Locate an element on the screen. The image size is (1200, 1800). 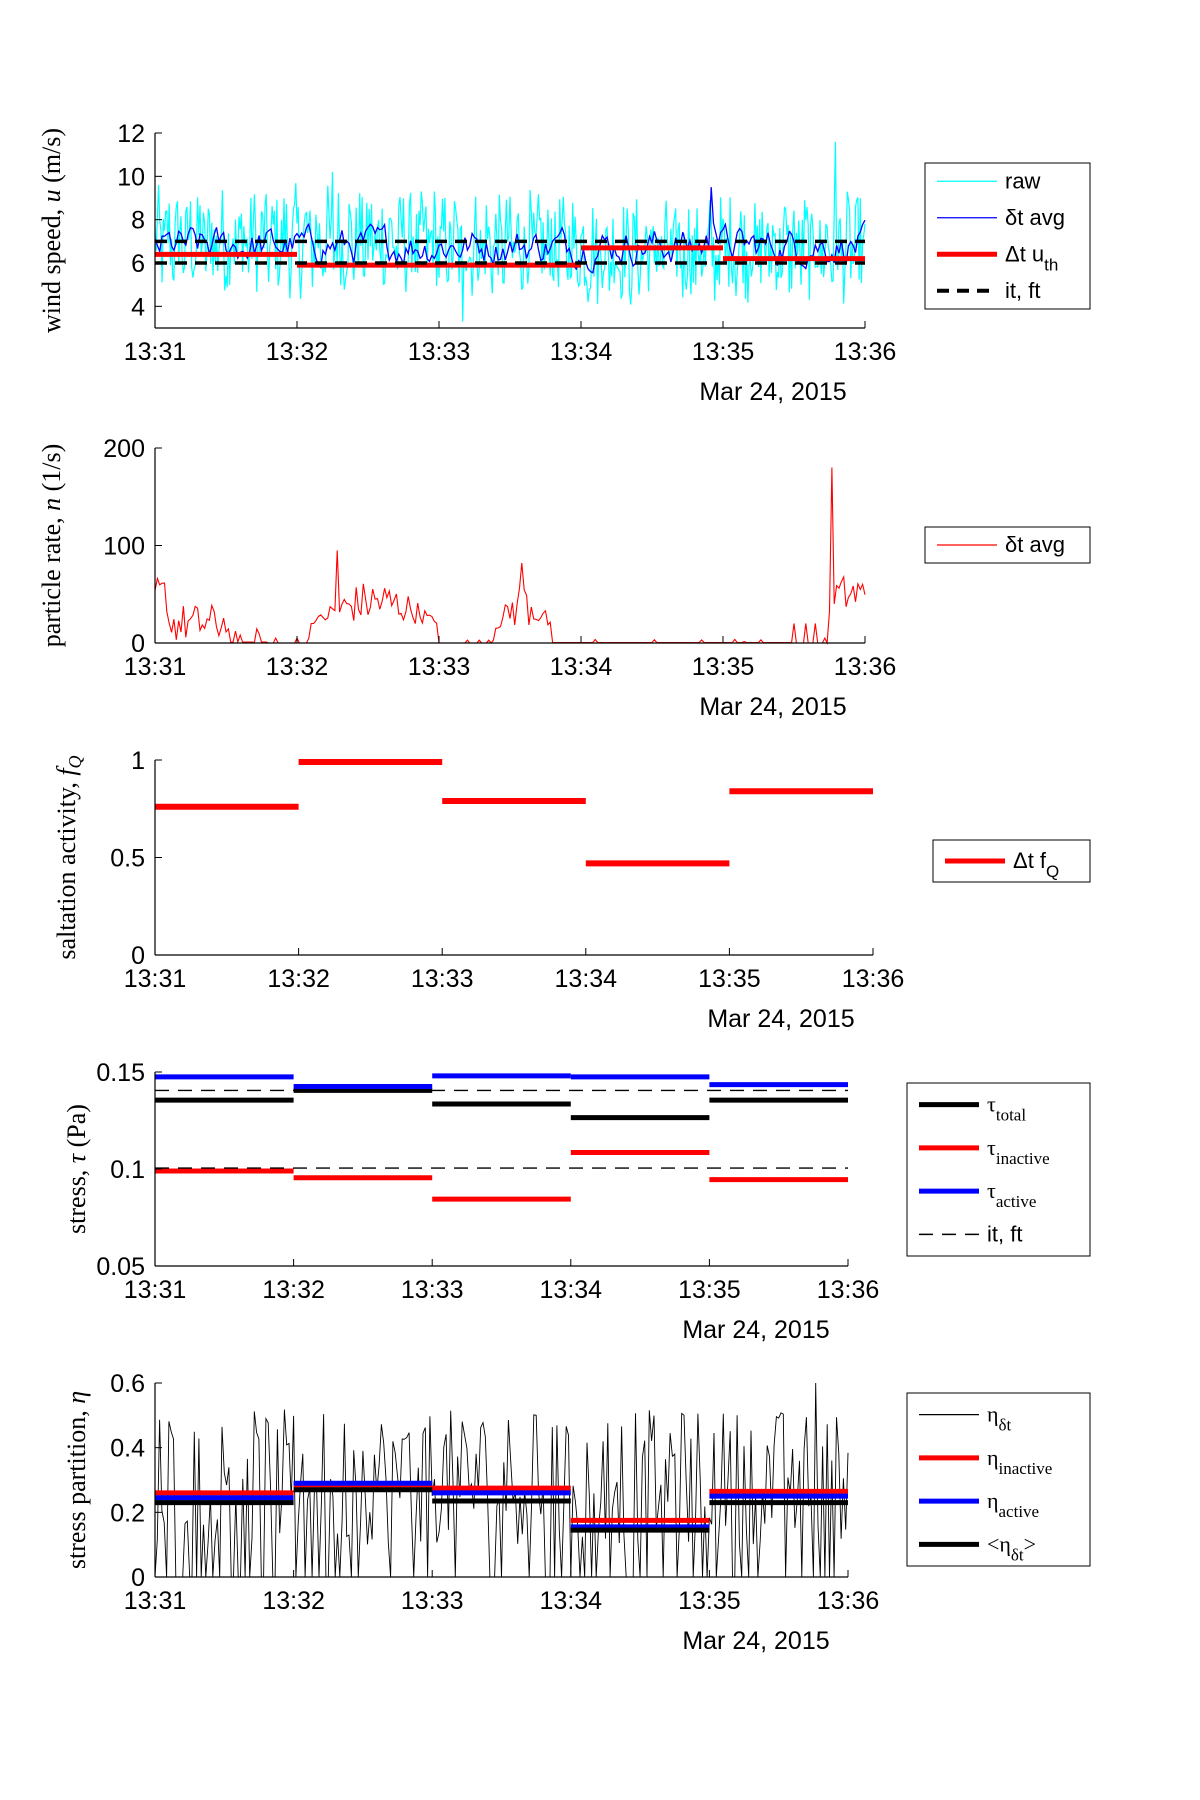
y-tick-label: 0.5 is located at coordinates (127, 859).